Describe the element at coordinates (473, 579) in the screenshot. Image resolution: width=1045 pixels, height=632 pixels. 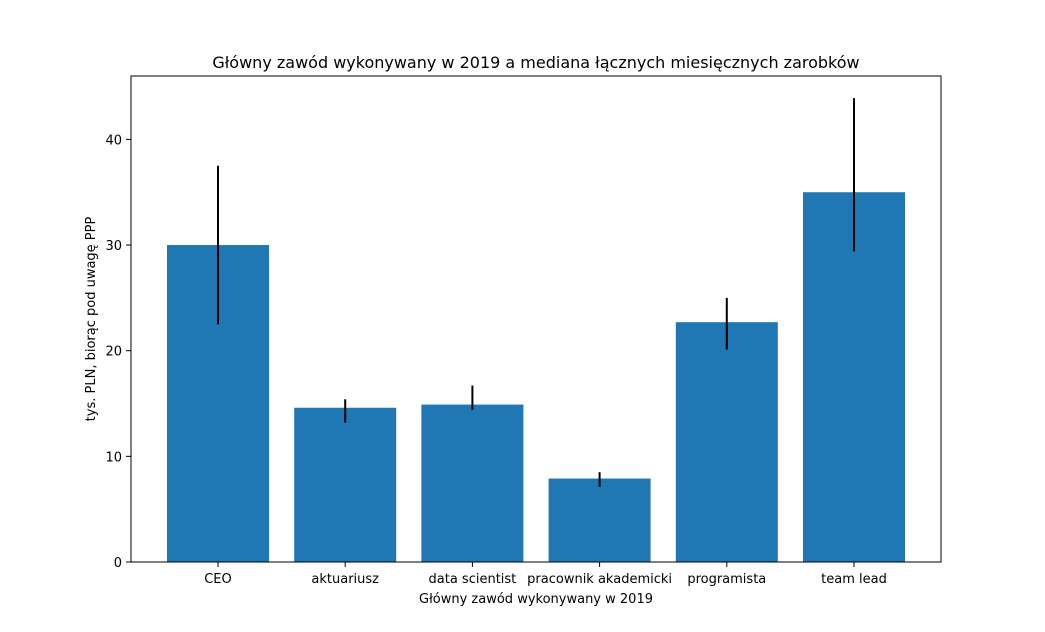
I see `x-tick-label-2: data scientist` at that location.